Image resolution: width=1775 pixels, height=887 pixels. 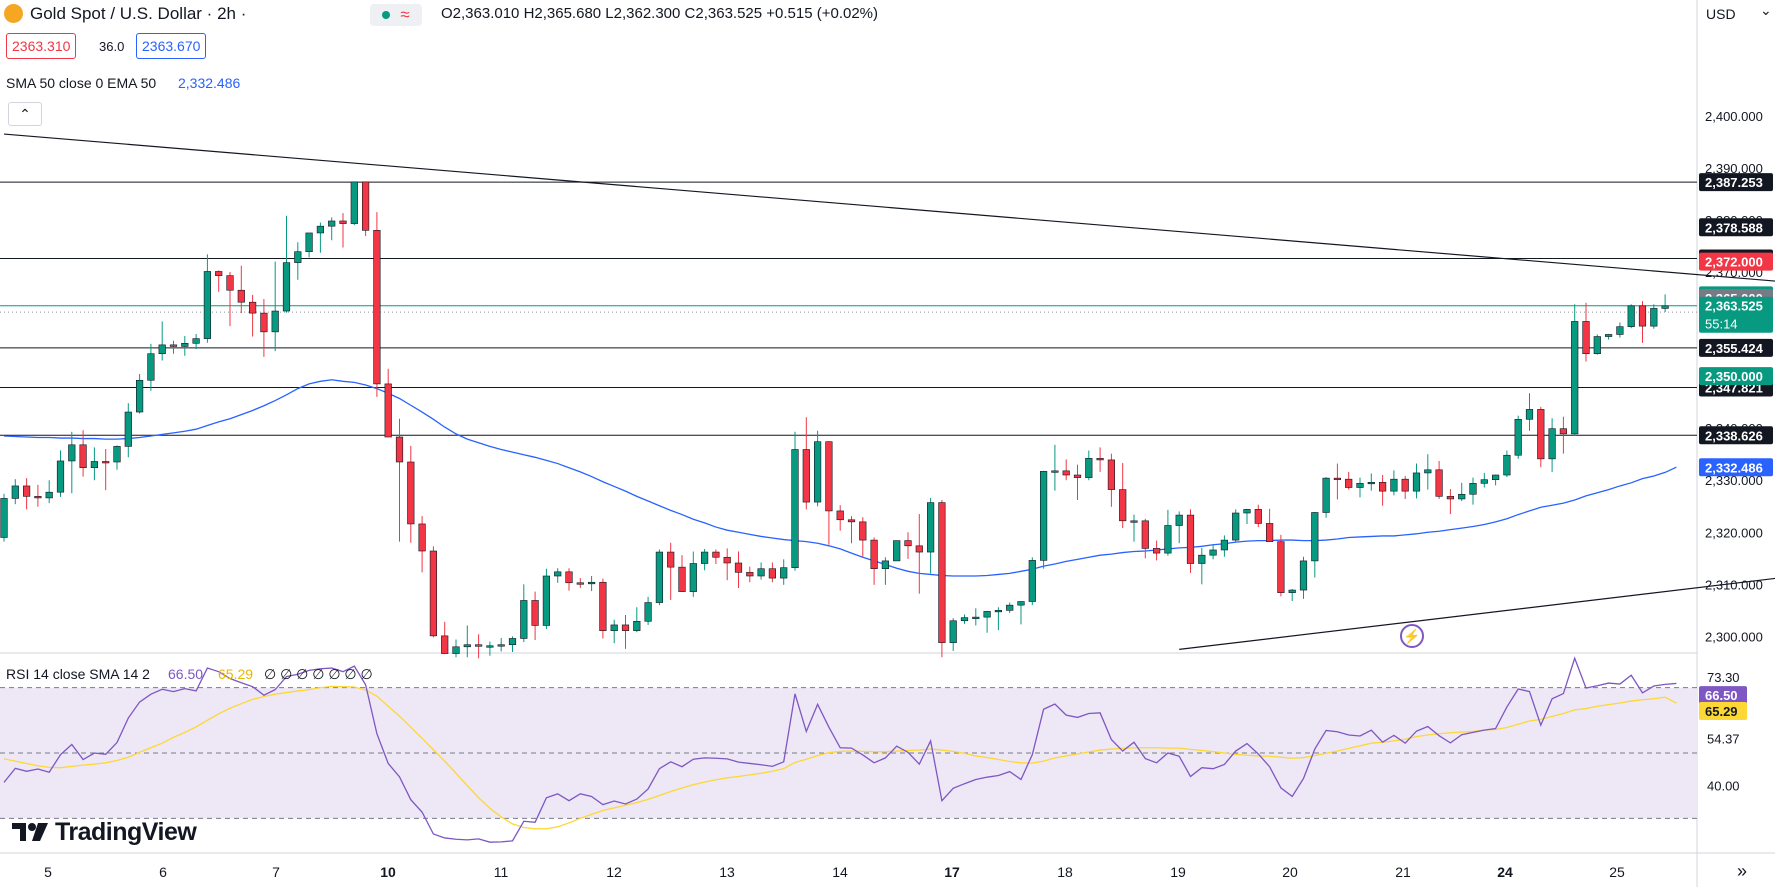 I want to click on time-tick-label: 7, so click(x=276, y=872).